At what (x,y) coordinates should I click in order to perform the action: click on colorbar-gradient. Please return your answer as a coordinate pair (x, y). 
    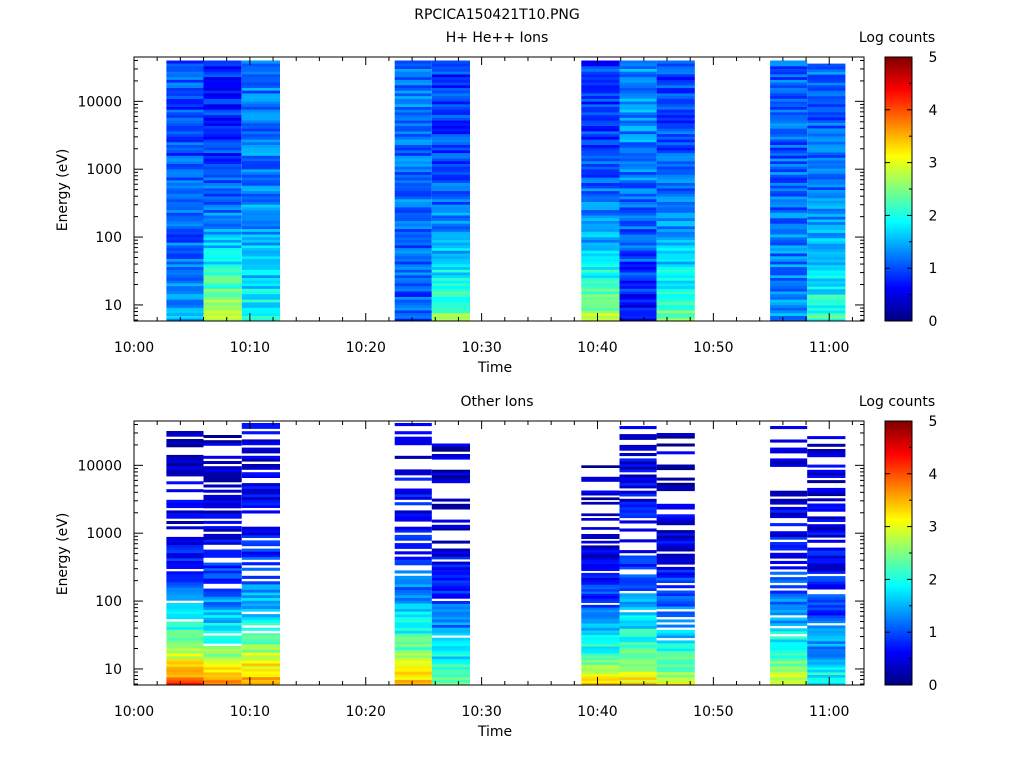
    Looking at the image, I should click on (898, 189).